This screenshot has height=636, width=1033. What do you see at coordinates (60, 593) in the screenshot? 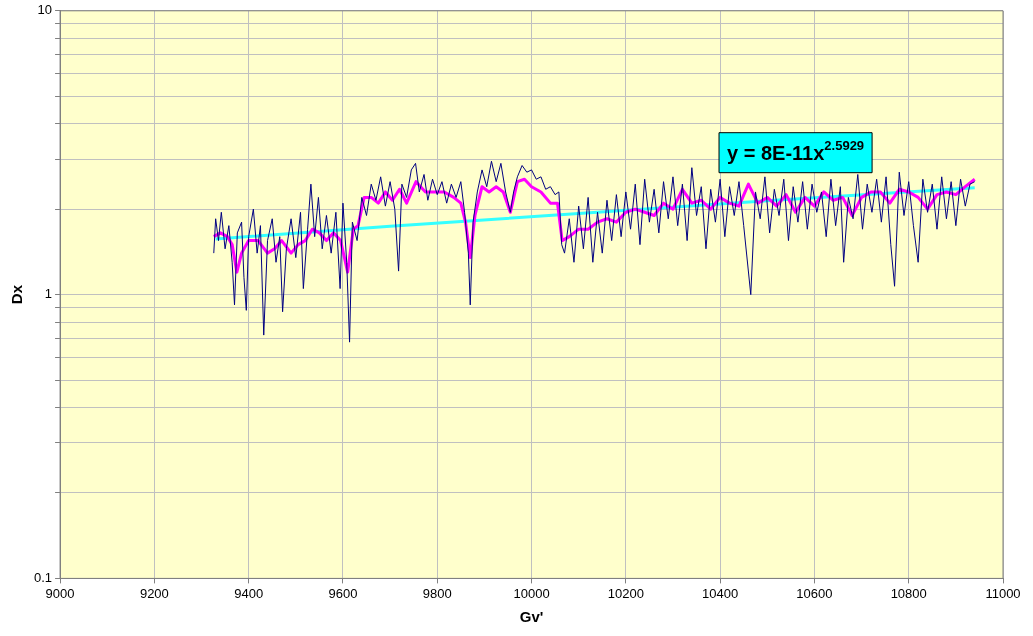
I see `x-tick-label: 9000` at bounding box center [60, 593].